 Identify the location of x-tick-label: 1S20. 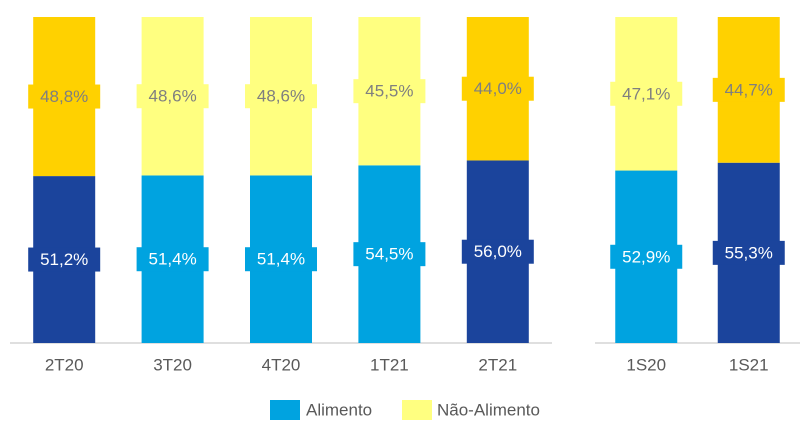
(646, 364).